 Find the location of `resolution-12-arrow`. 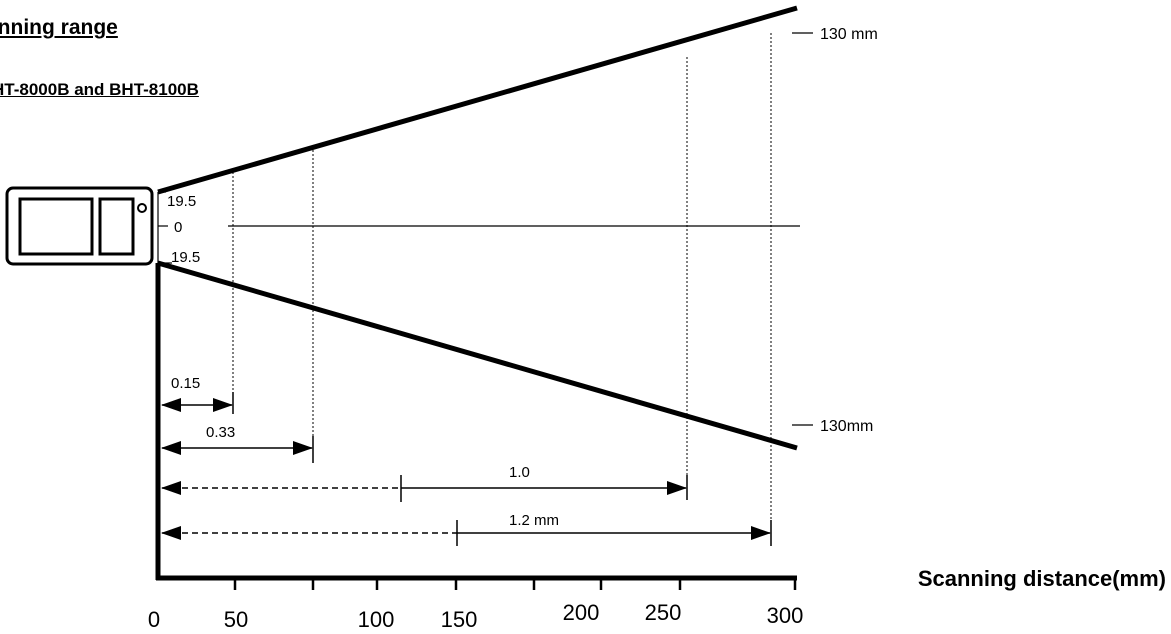

resolution-12-arrow is located at coordinates (466, 533).